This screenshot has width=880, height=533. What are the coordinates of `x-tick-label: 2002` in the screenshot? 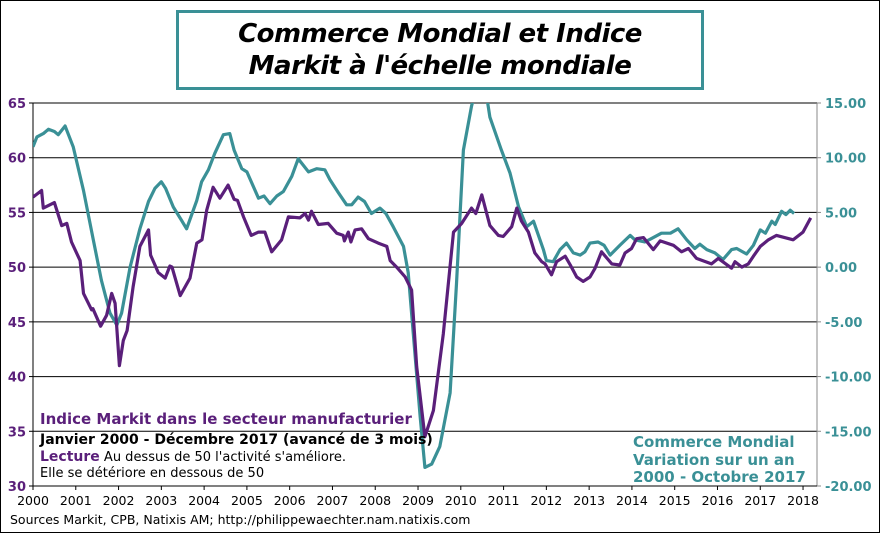 It's located at (119, 500).